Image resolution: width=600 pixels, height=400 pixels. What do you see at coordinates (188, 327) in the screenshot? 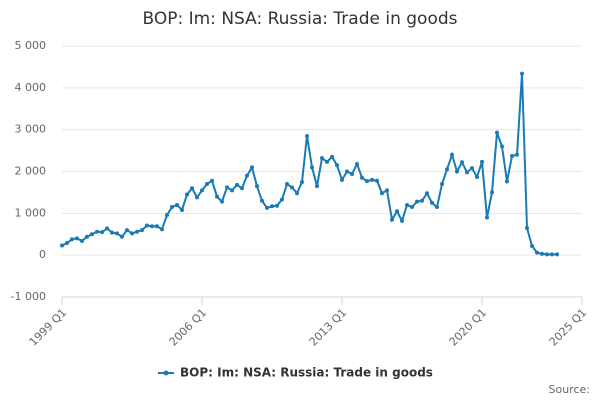
I see `x-tick-label: 2006 Q1` at bounding box center [188, 327].